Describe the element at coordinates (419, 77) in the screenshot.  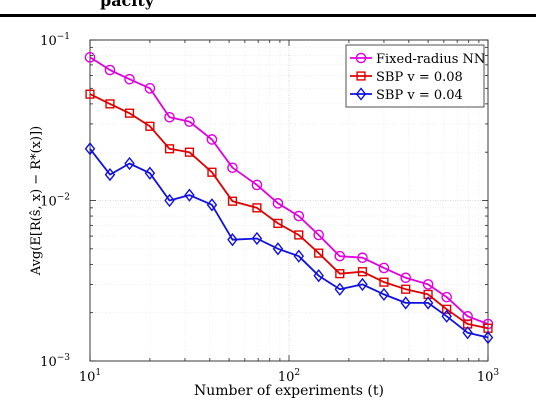
I see `legend-label: SBP v = 0.08` at that location.